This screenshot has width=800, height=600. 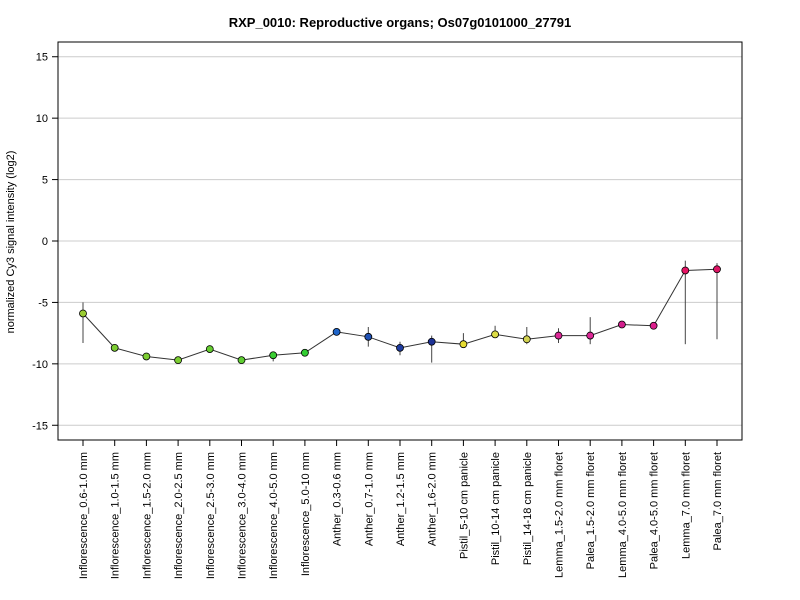 I want to click on x-tick-label: Lemma_7.0 mm floret, so click(x=686, y=505).